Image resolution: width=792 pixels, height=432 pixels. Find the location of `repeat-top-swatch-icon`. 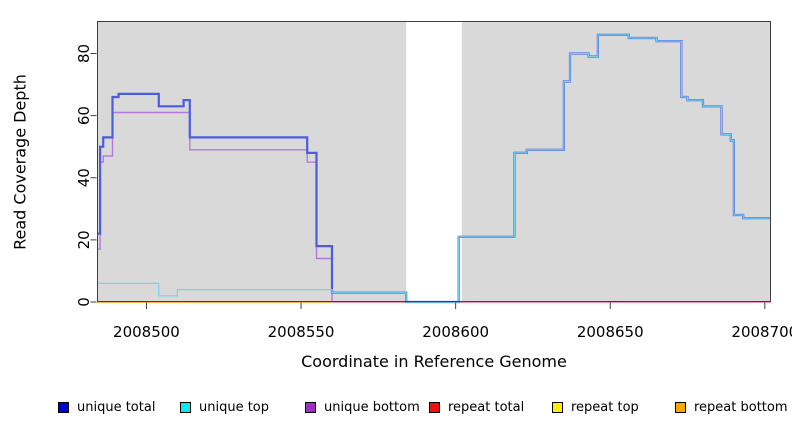

repeat-top-swatch-icon is located at coordinates (557, 407).